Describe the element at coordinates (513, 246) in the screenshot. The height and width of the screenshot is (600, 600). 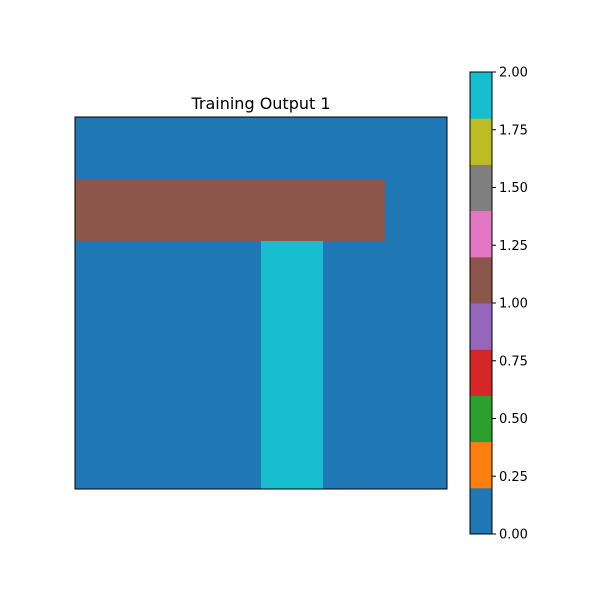
I see `colorbar-tick-label: 1.25` at that location.